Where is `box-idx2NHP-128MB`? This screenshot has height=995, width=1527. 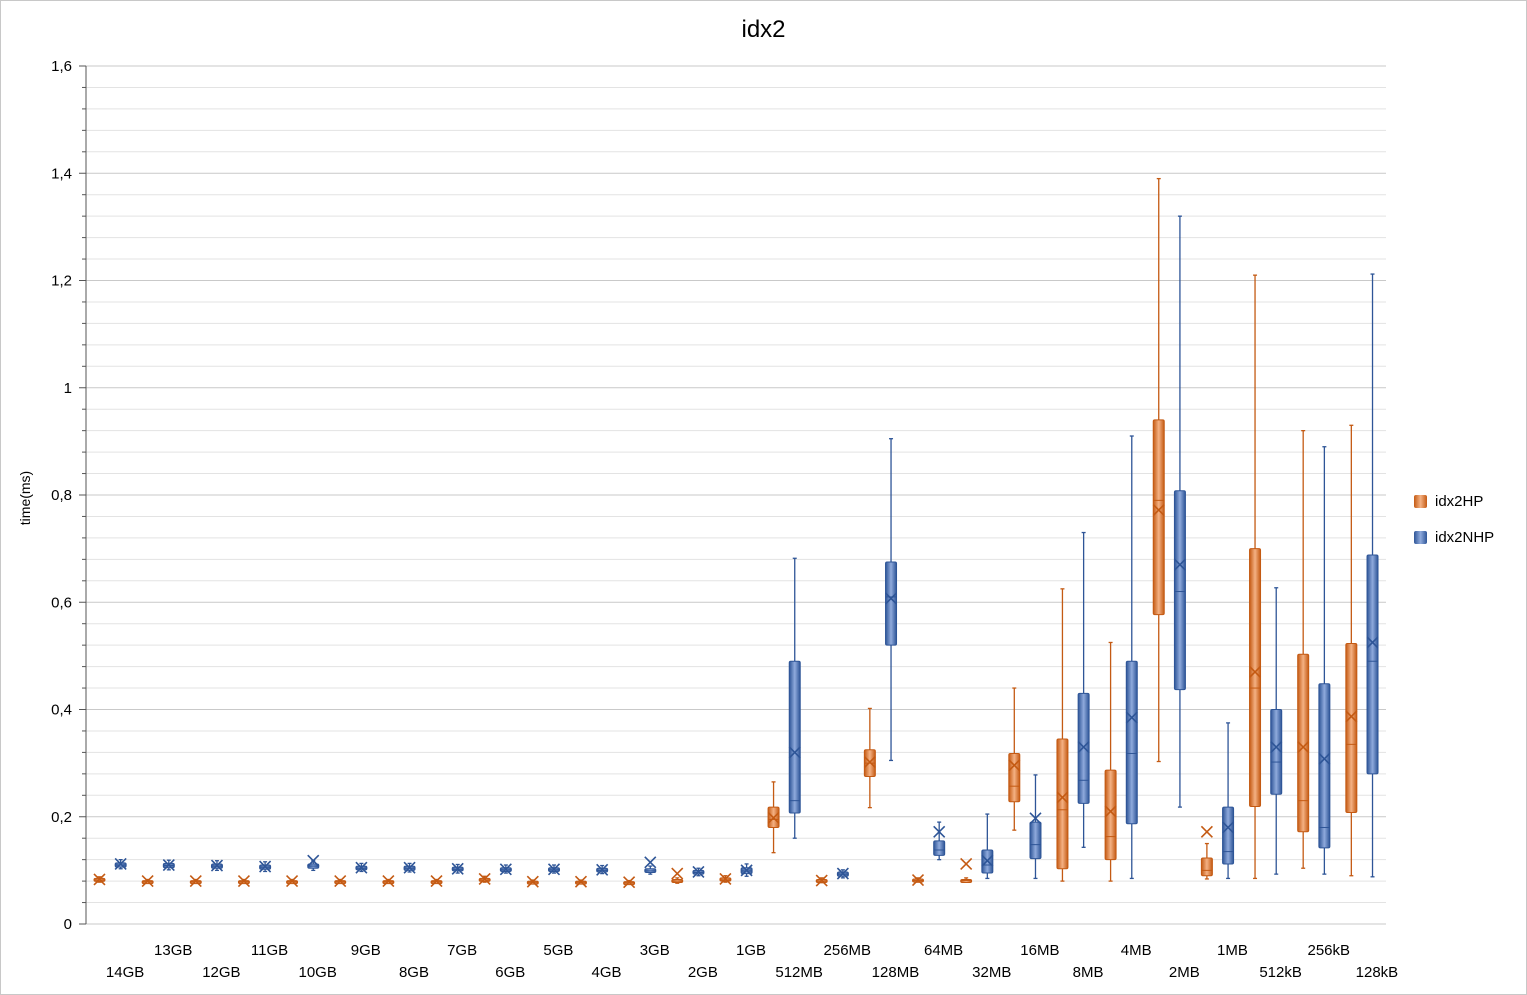
box-idx2NHP-128MB is located at coordinates (891, 600).